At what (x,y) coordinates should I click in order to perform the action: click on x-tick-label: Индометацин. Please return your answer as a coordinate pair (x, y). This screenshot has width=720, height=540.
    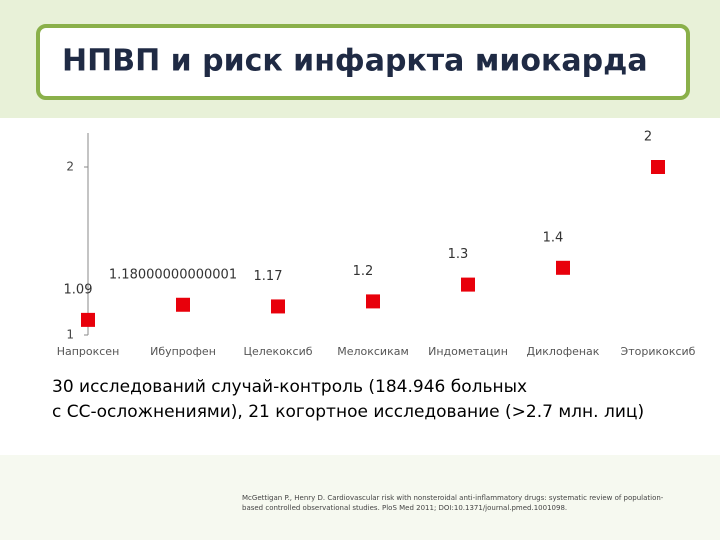
    Looking at the image, I should click on (468, 351).